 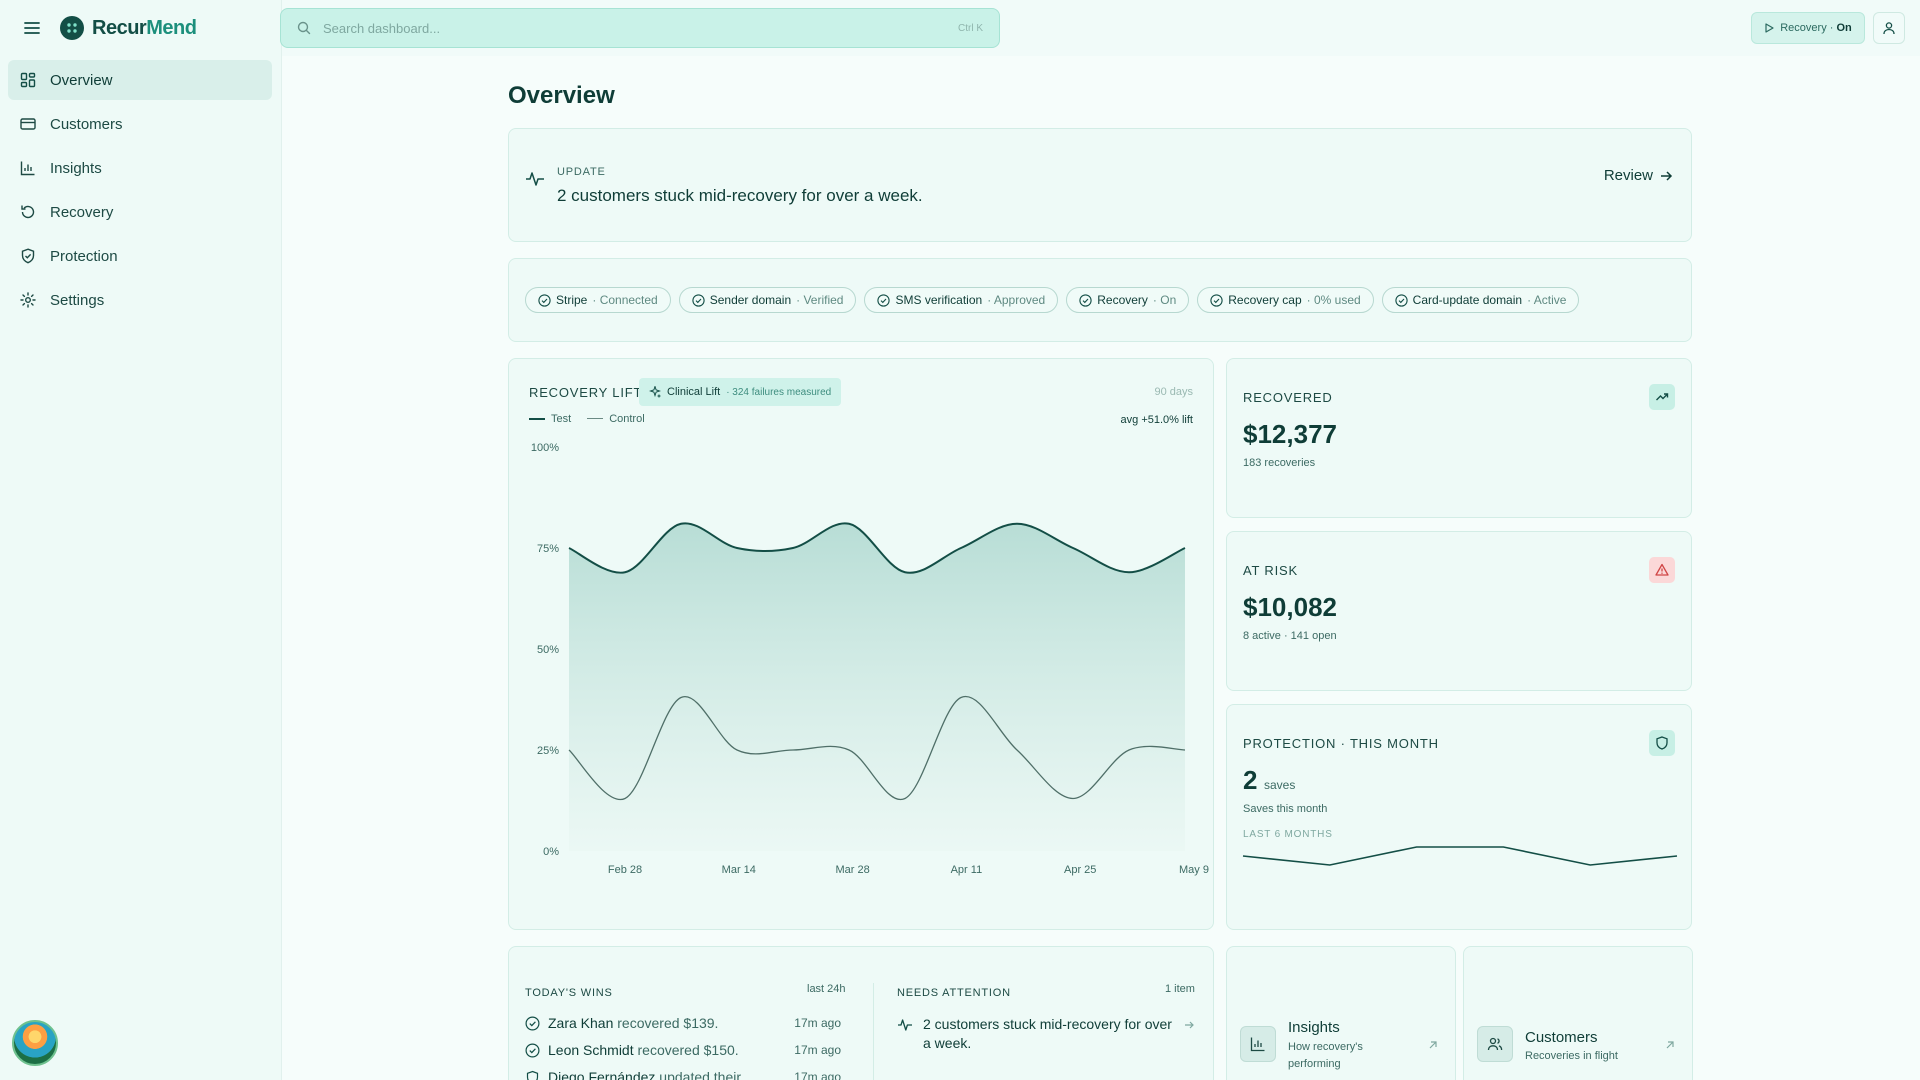 What do you see at coordinates (954, 993) in the screenshot?
I see `attention-header: NEEDS ATTENTION` at bounding box center [954, 993].